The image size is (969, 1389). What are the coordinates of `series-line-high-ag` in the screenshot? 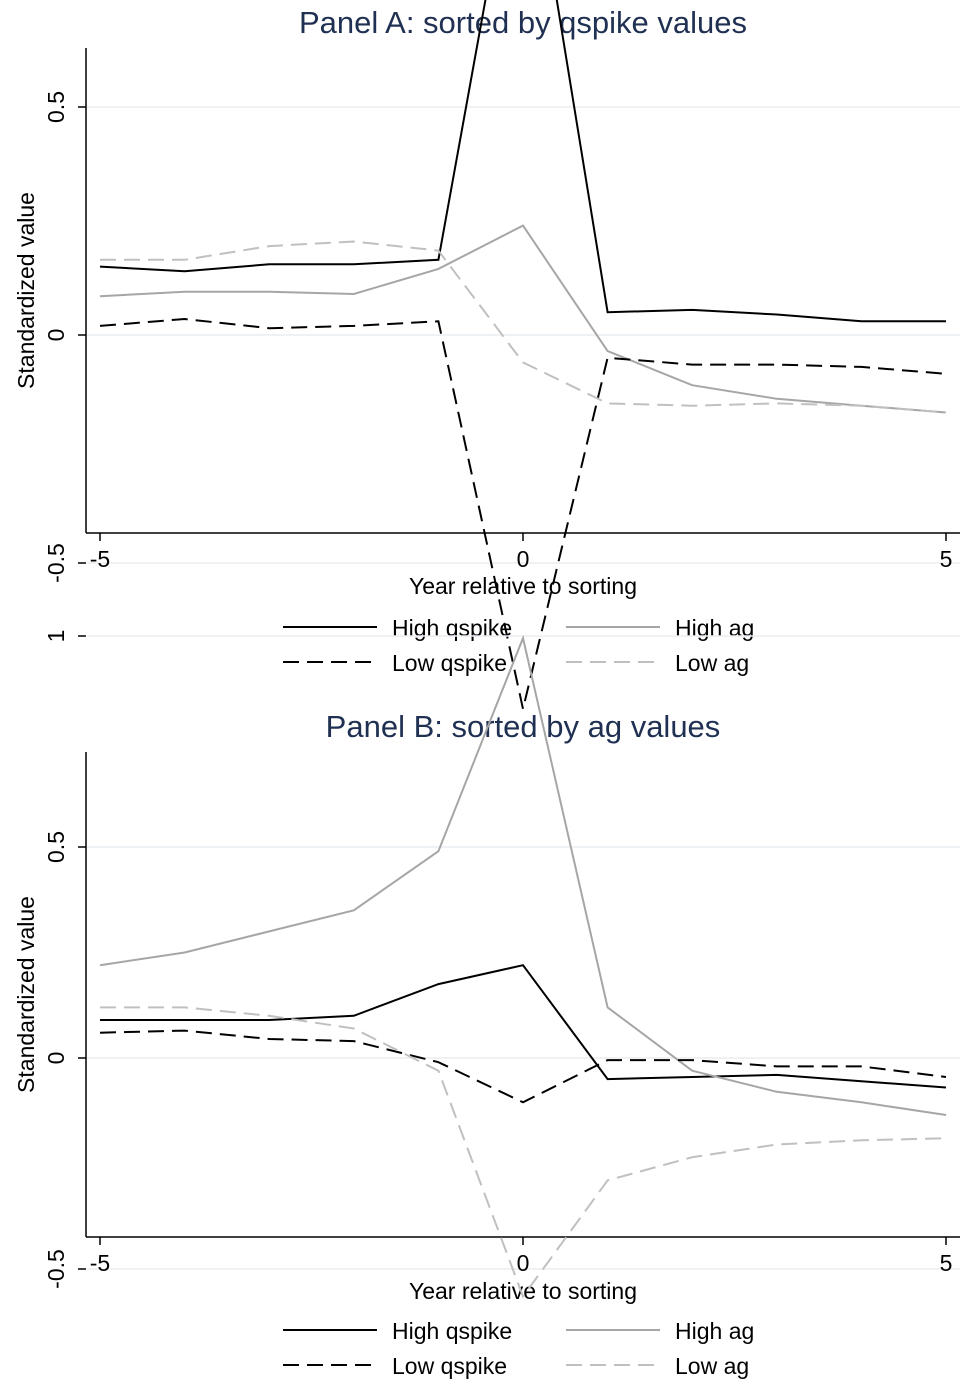 It's located at (523, 319).